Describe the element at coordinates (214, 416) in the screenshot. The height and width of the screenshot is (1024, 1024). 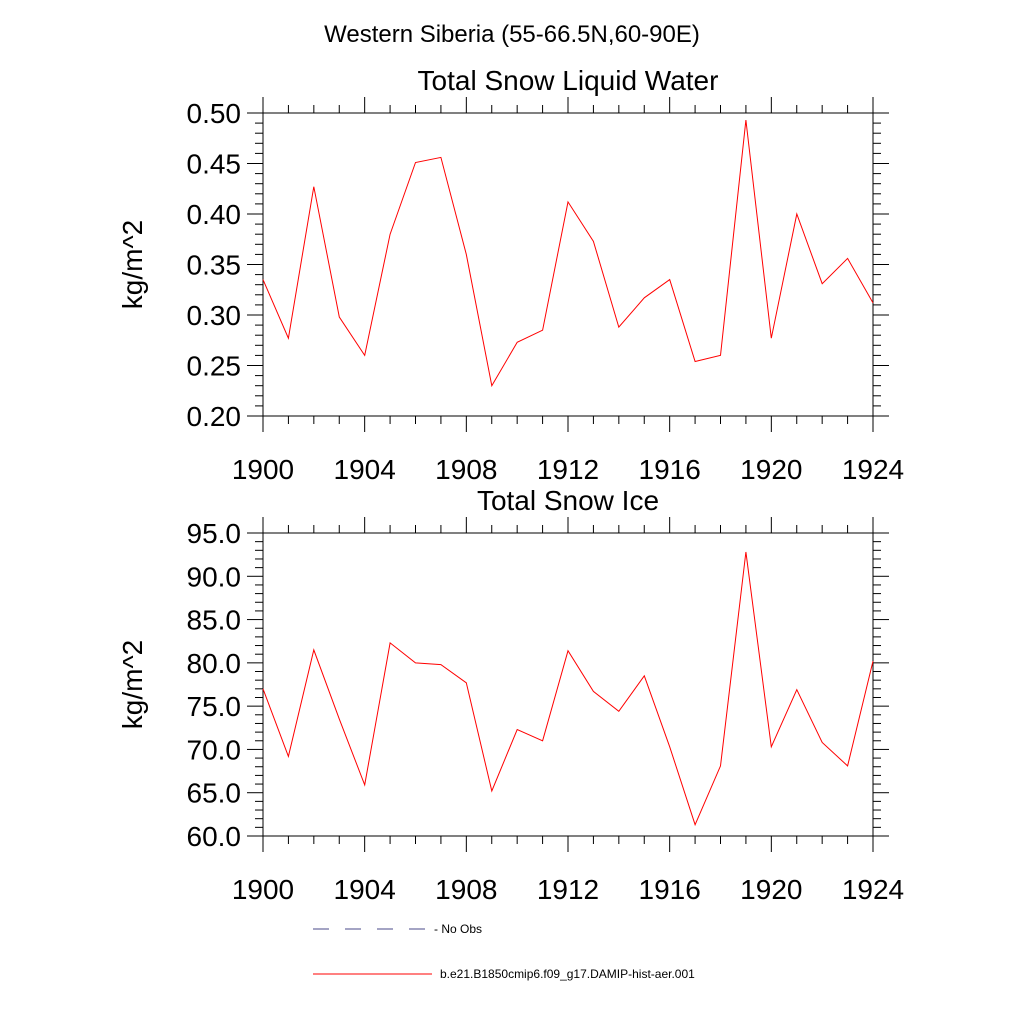
I see `y-tick-label: 0.20` at that location.